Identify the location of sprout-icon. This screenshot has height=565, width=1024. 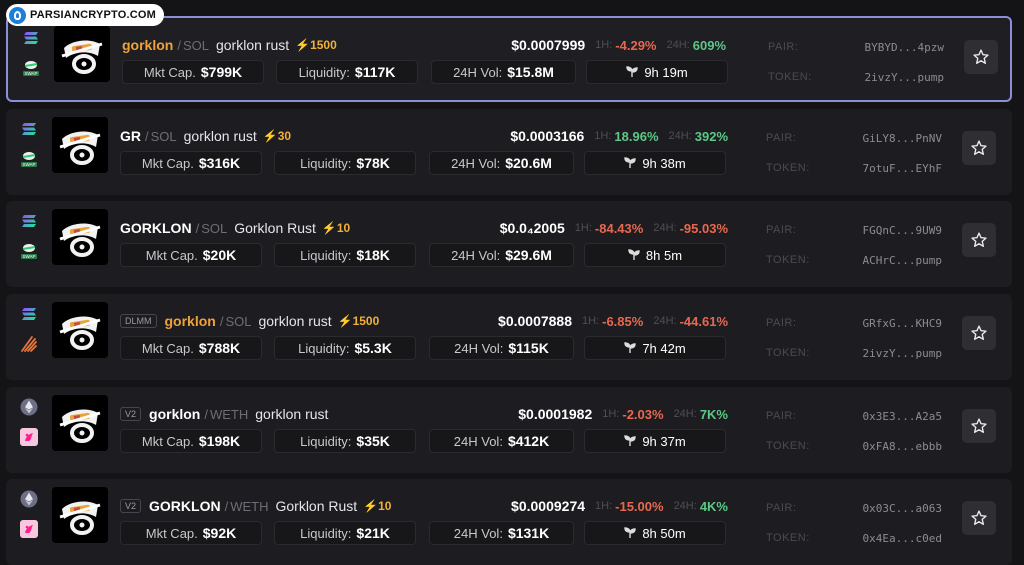
(630, 348).